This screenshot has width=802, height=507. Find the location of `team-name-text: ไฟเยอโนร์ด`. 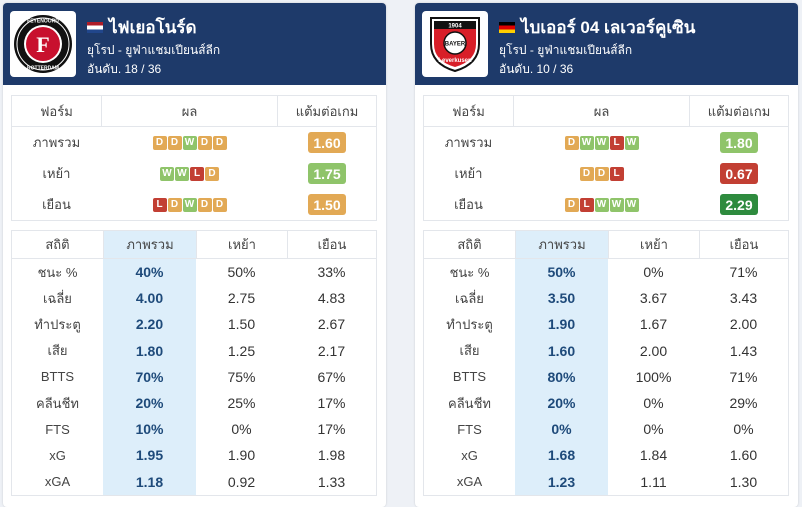

team-name-text: ไฟเยอโนร์ด is located at coordinates (153, 27).